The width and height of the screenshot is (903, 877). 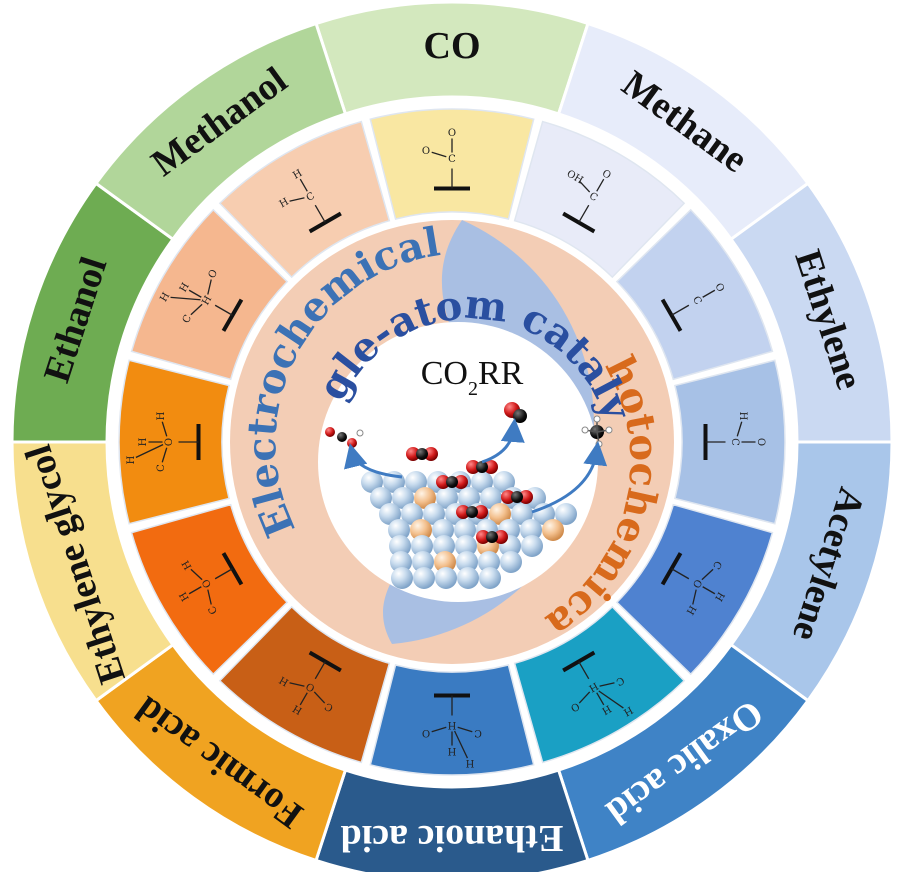 I want to click on catalyst-surface, so click(x=469, y=530).